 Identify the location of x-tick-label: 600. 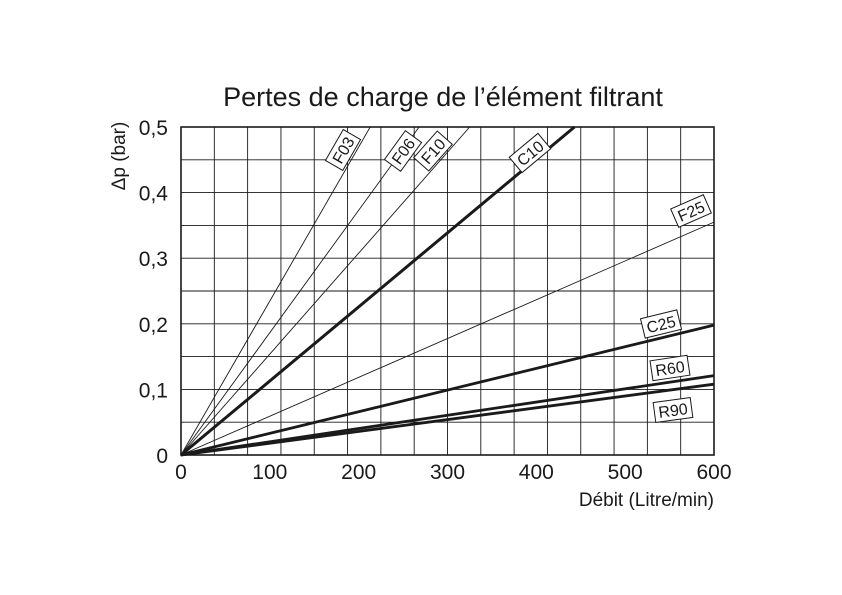
(713, 472).